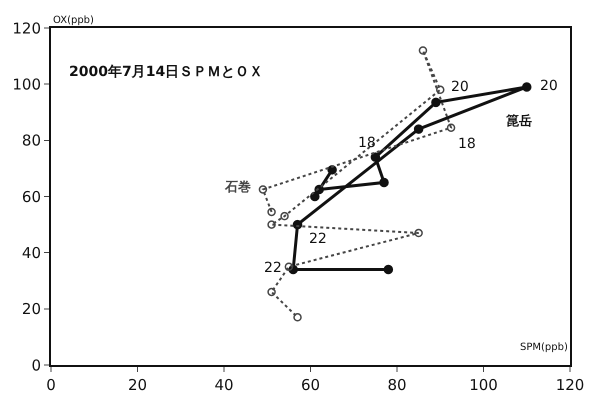 The width and height of the screenshot is (596, 406). I want to click on y-tick-label: 20, so click(31, 309).